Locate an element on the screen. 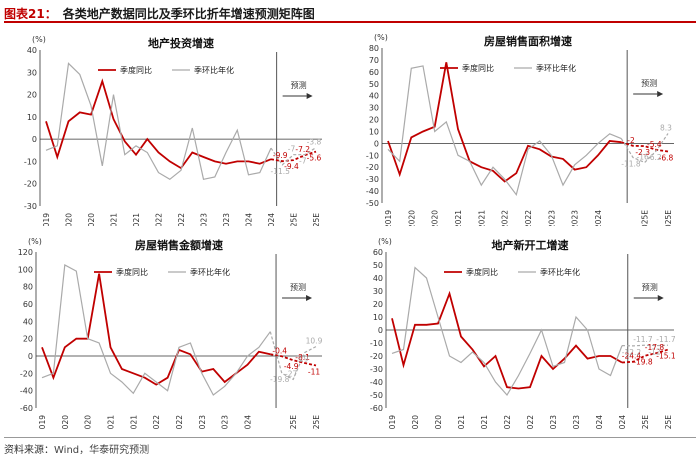 The height and width of the screenshot is (460, 700). data-label-yoy: -15.1 is located at coordinates (666, 356).